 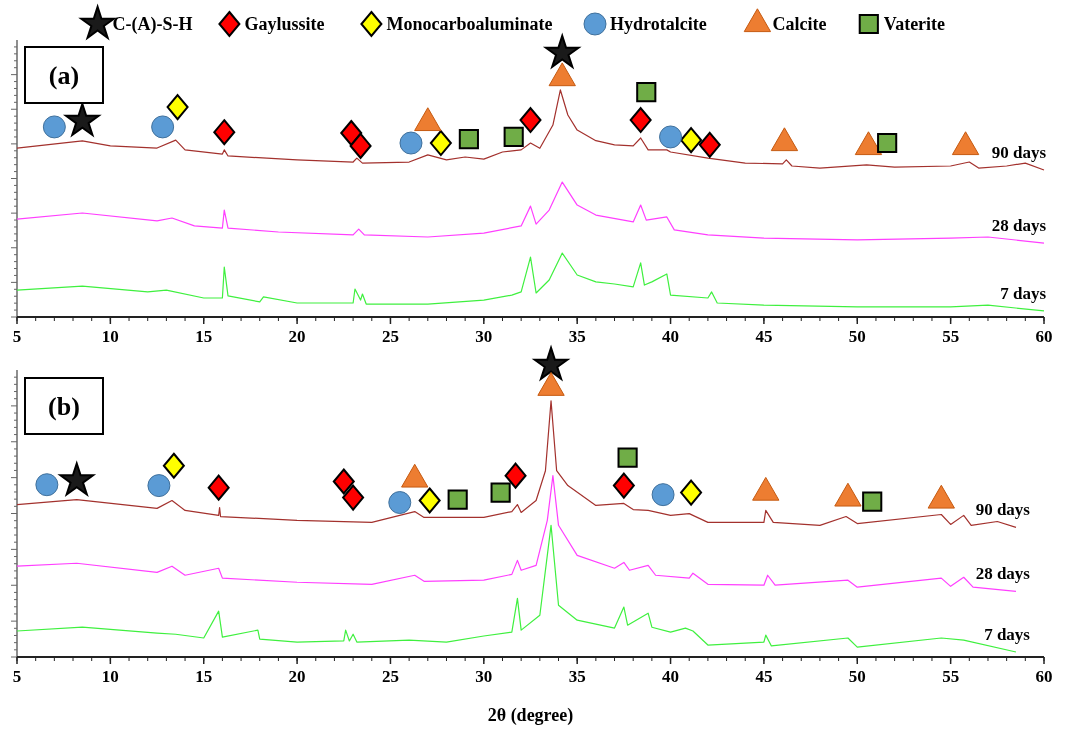 What do you see at coordinates (64, 75) in the screenshot?
I see `annotation: (a)` at bounding box center [64, 75].